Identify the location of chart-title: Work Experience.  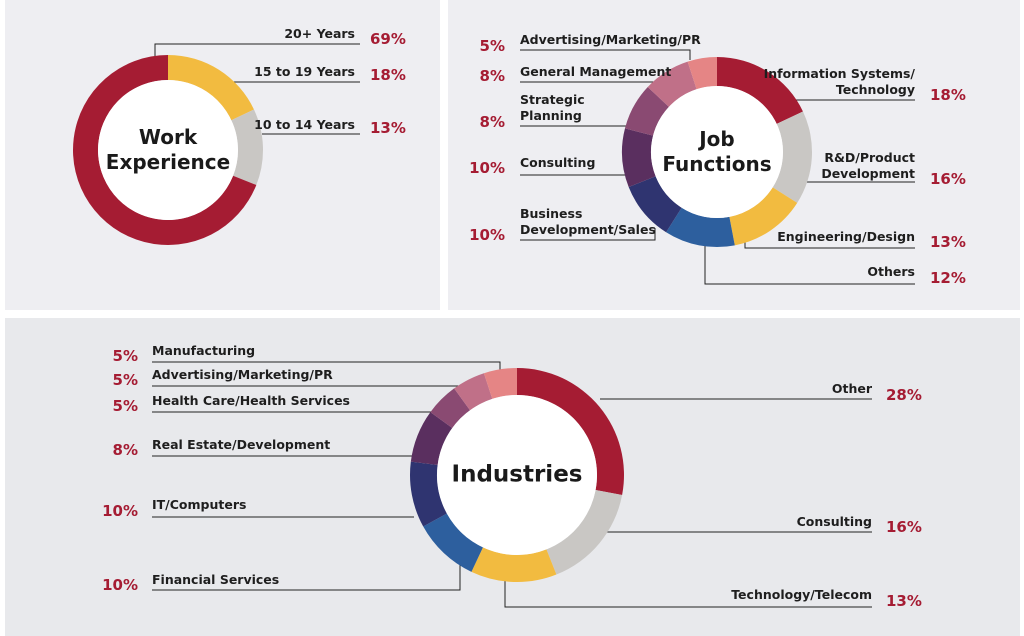
(168, 149).